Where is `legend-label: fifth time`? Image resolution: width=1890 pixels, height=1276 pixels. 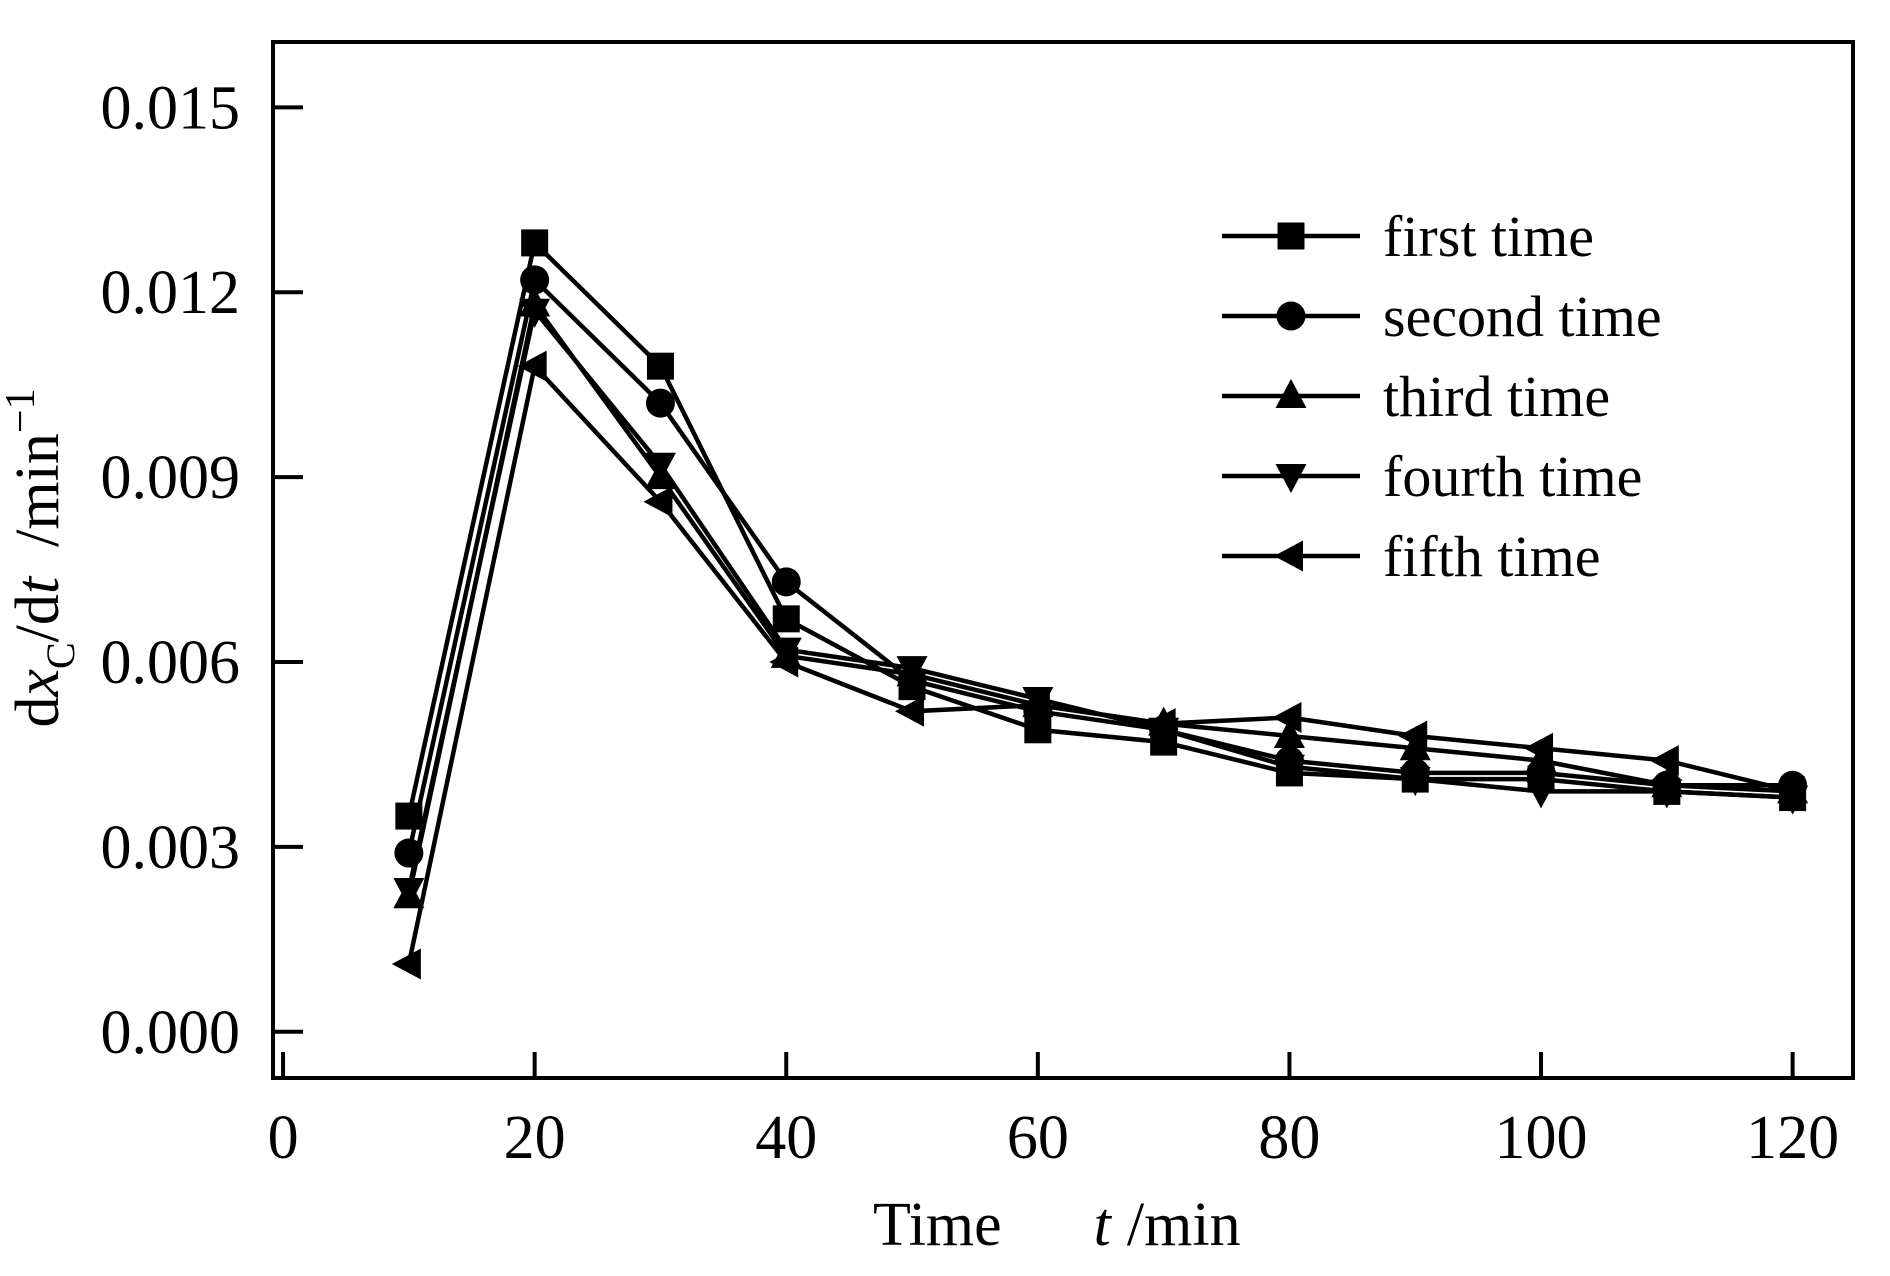 legend-label: fifth time is located at coordinates (1491, 556).